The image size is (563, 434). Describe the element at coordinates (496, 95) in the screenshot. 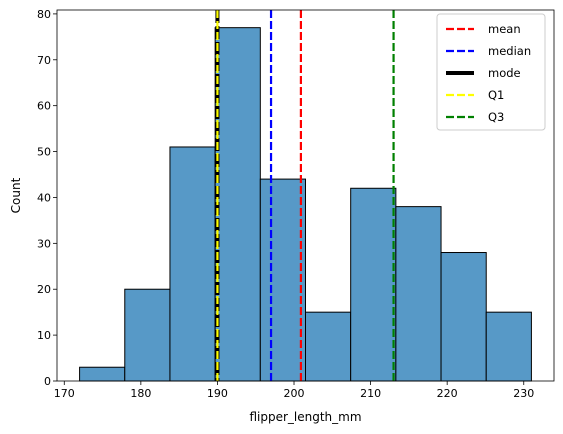

I see `legend-label-q1: Q1` at that location.